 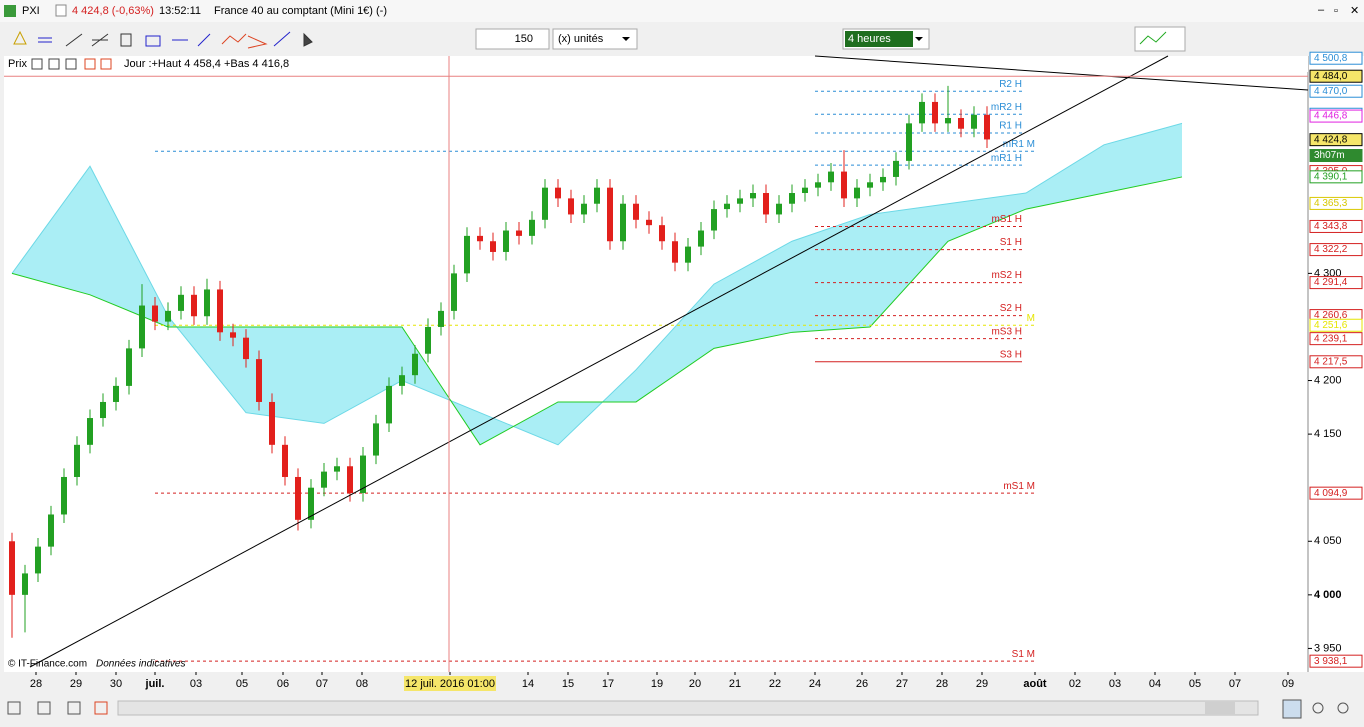 I want to click on axis-label: 4 217,5, so click(x=1331, y=361).